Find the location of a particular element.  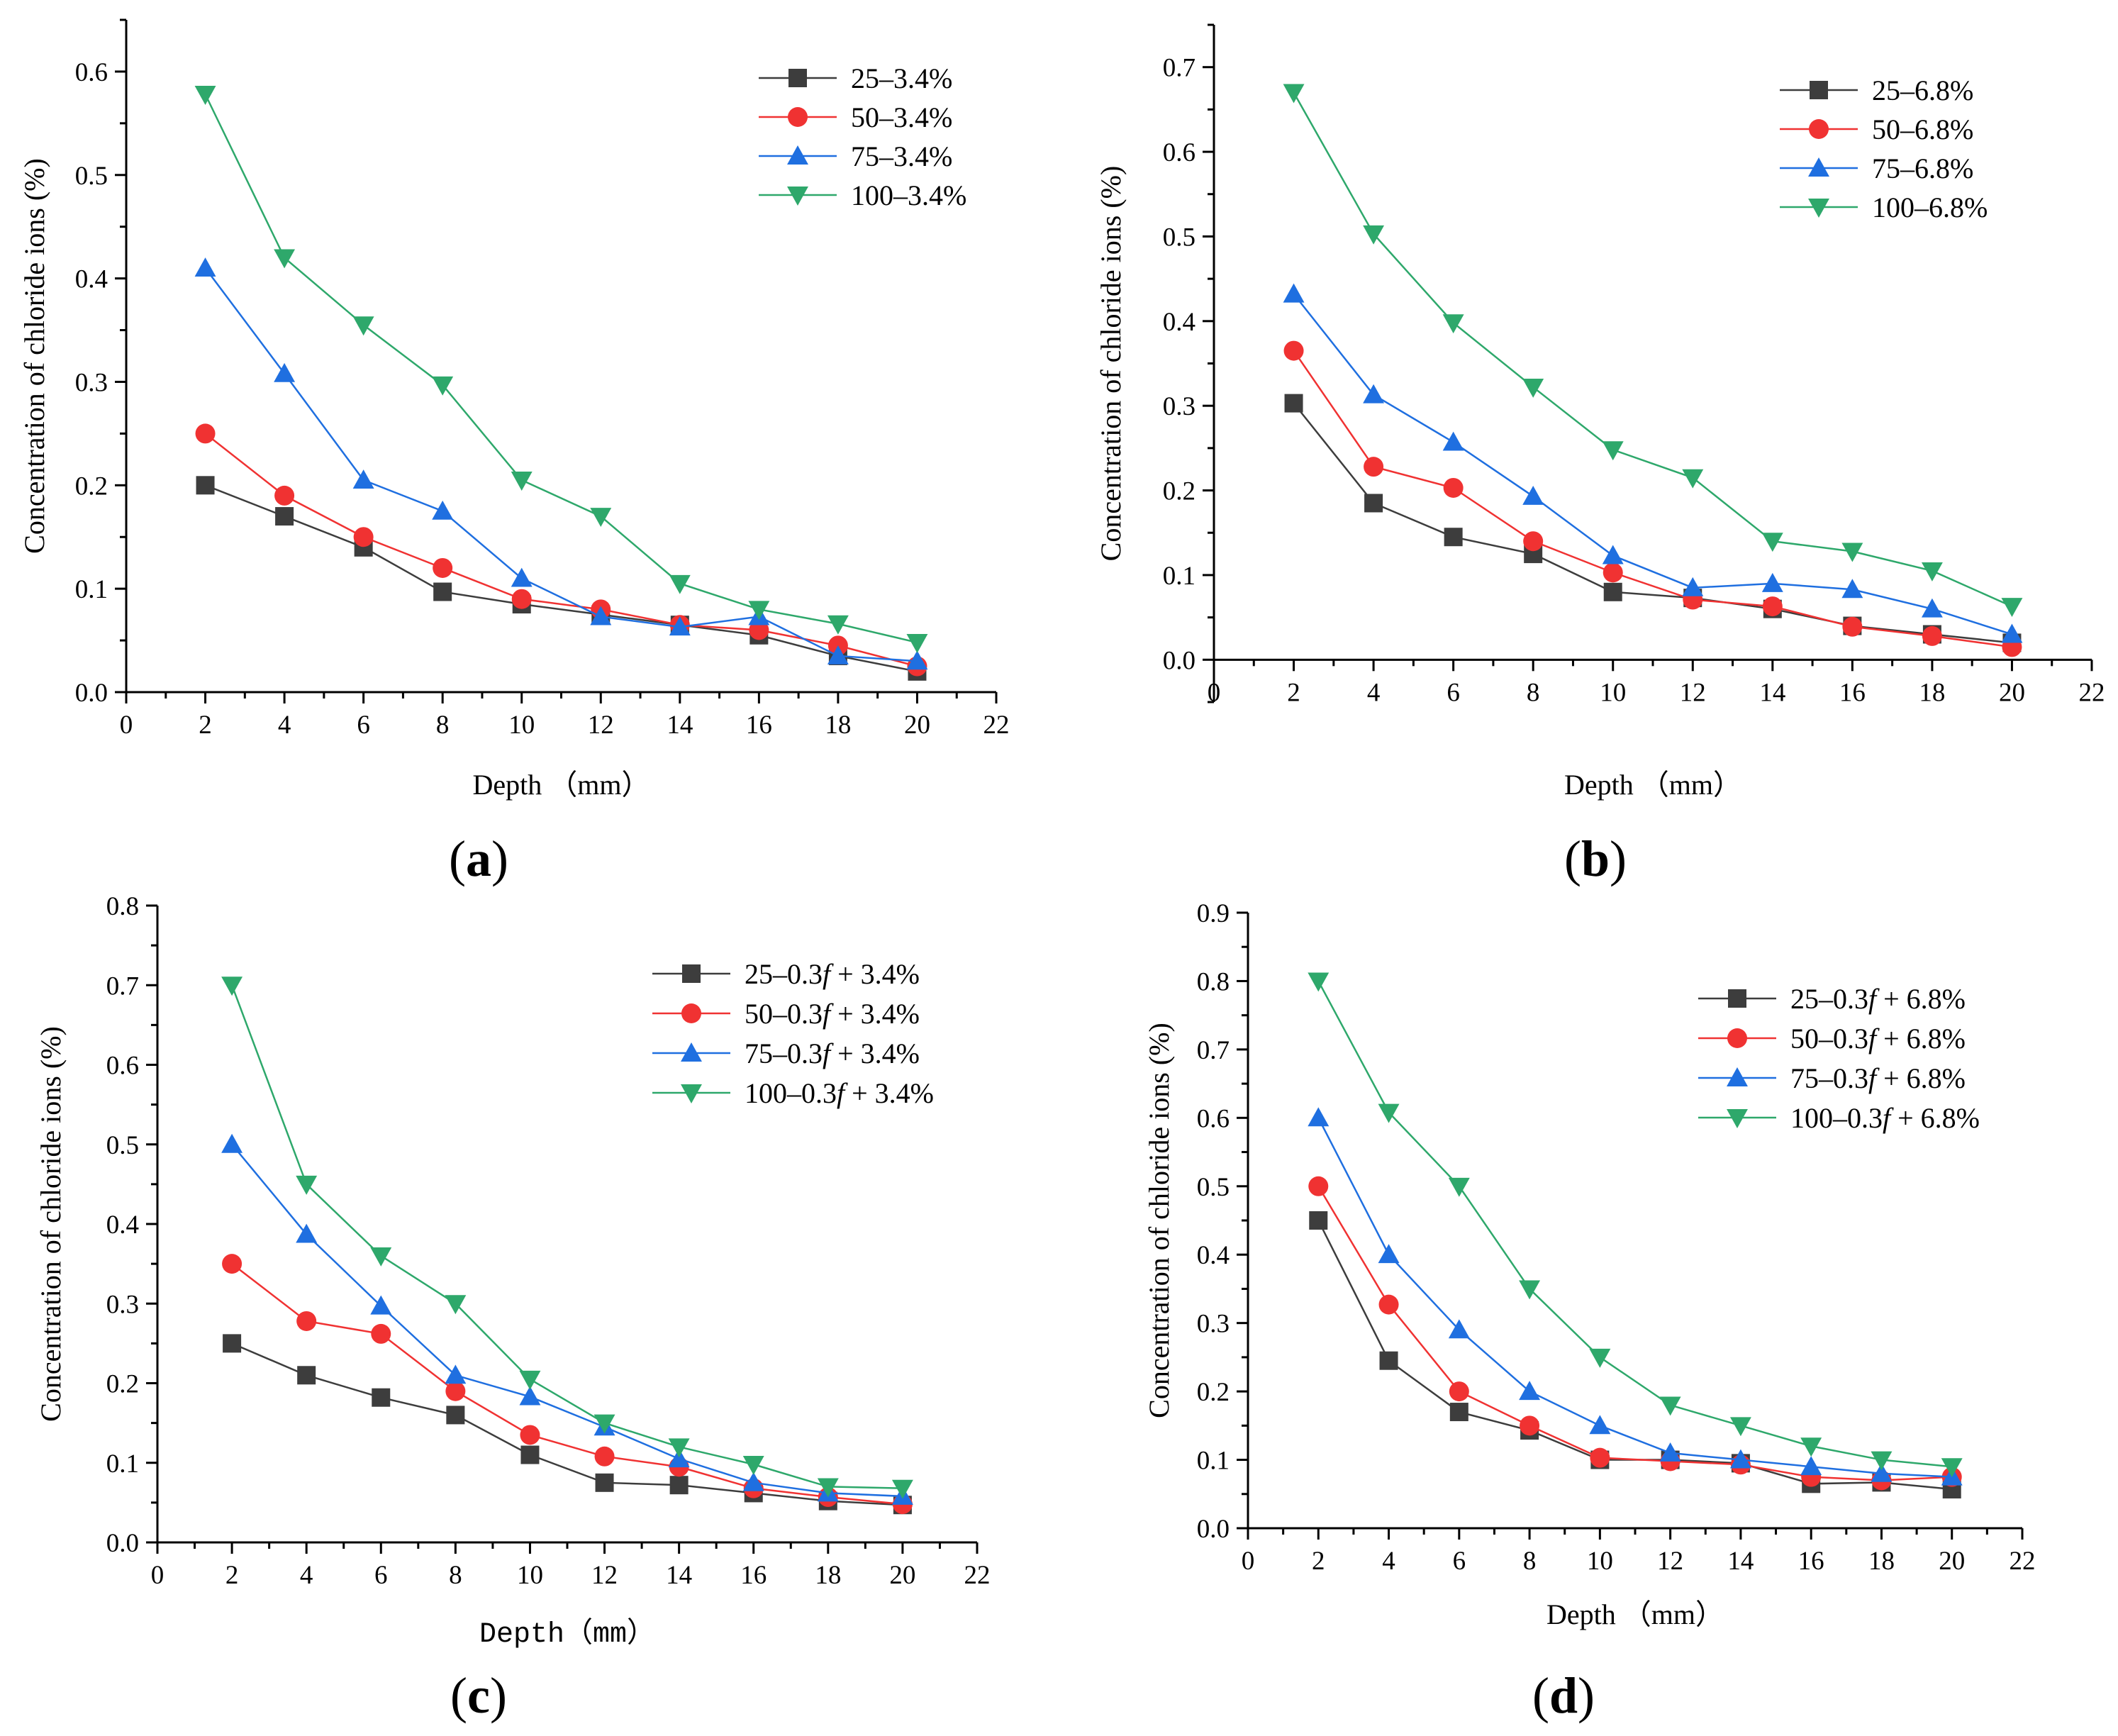

x-tick-label: 2 is located at coordinates (232, 1575).